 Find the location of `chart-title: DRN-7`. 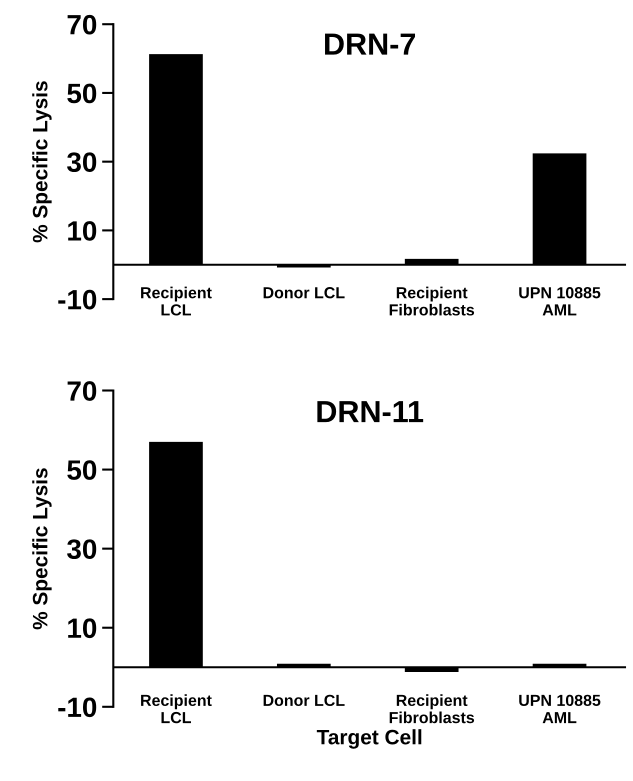

chart-title: DRN-7 is located at coordinates (370, 44).